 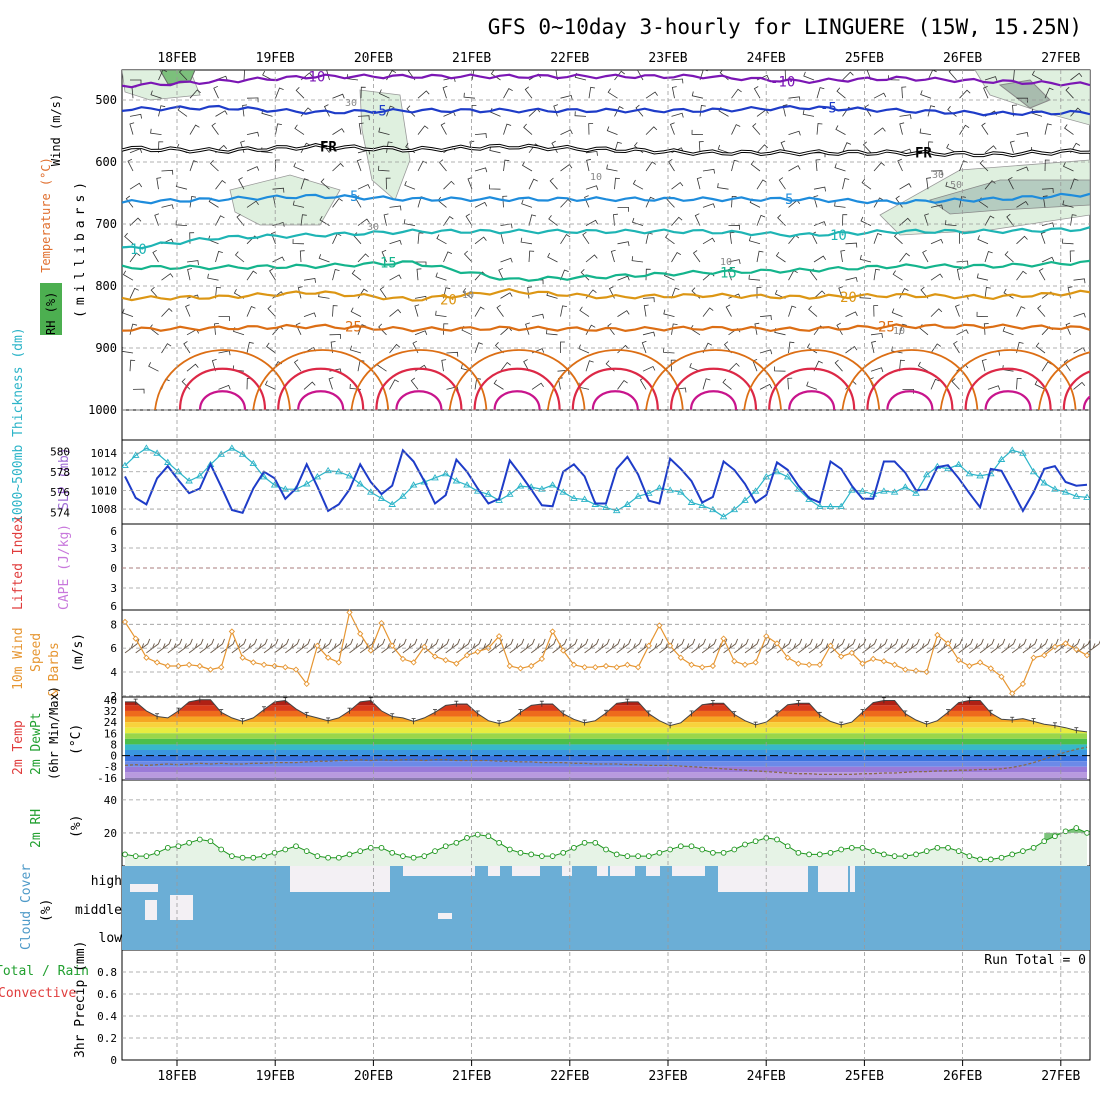 I want to click on slp-thickness-lines, so click(x=606, y=482).